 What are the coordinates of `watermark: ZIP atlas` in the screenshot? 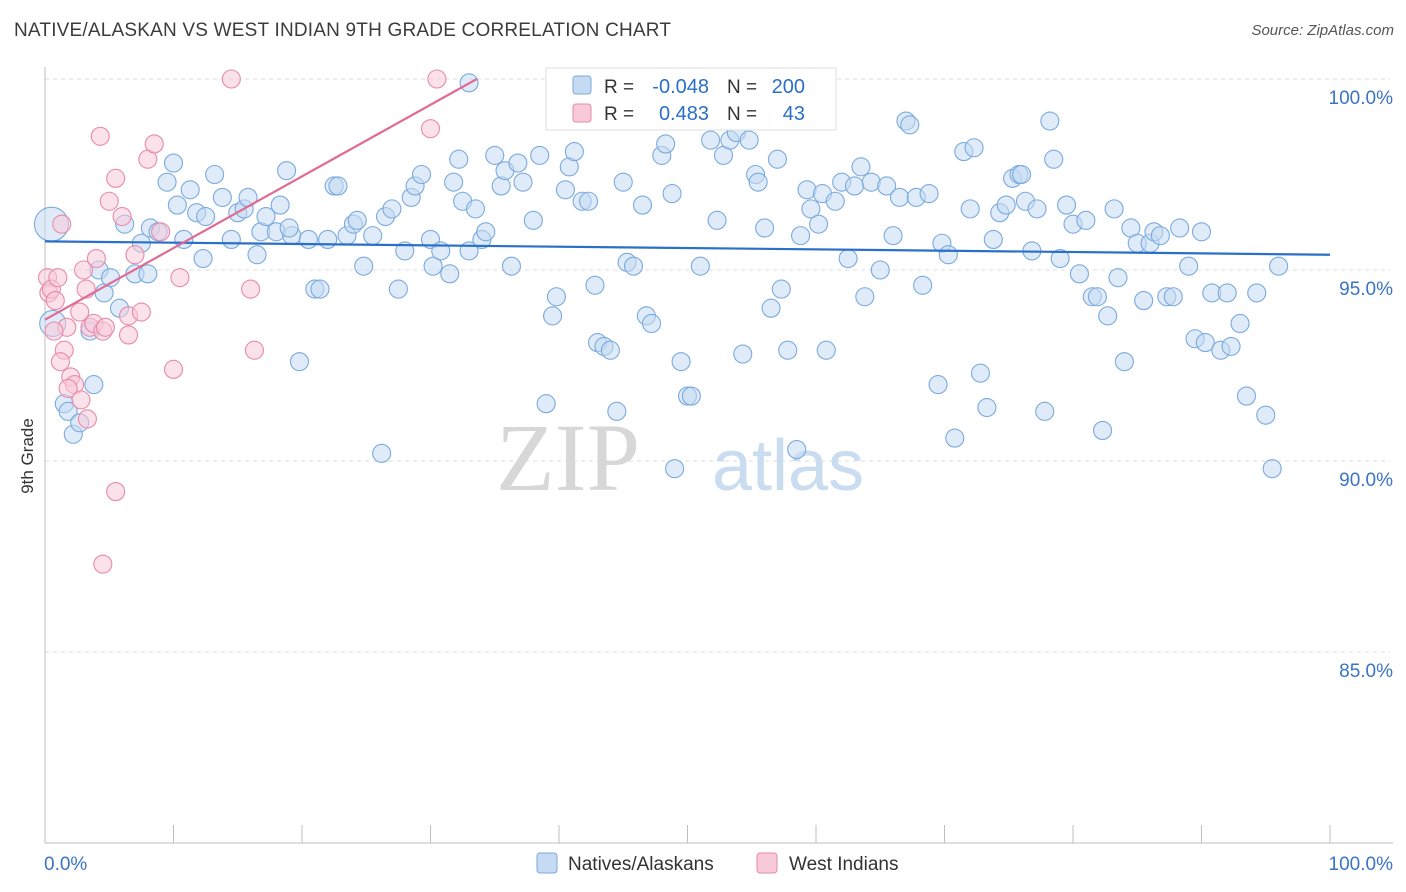 It's located at (680, 457).